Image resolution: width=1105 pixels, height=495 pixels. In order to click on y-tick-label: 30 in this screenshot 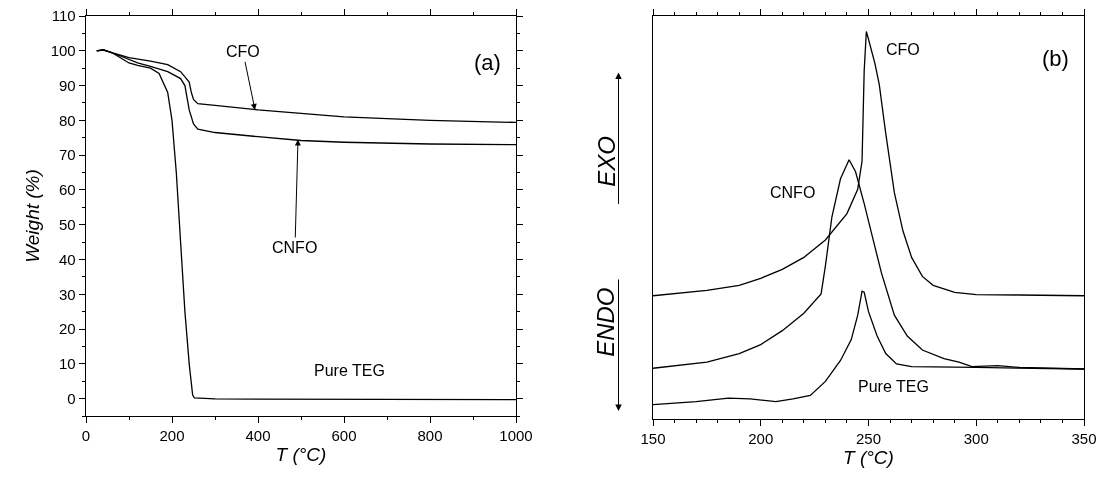, I will do `click(67, 294)`.